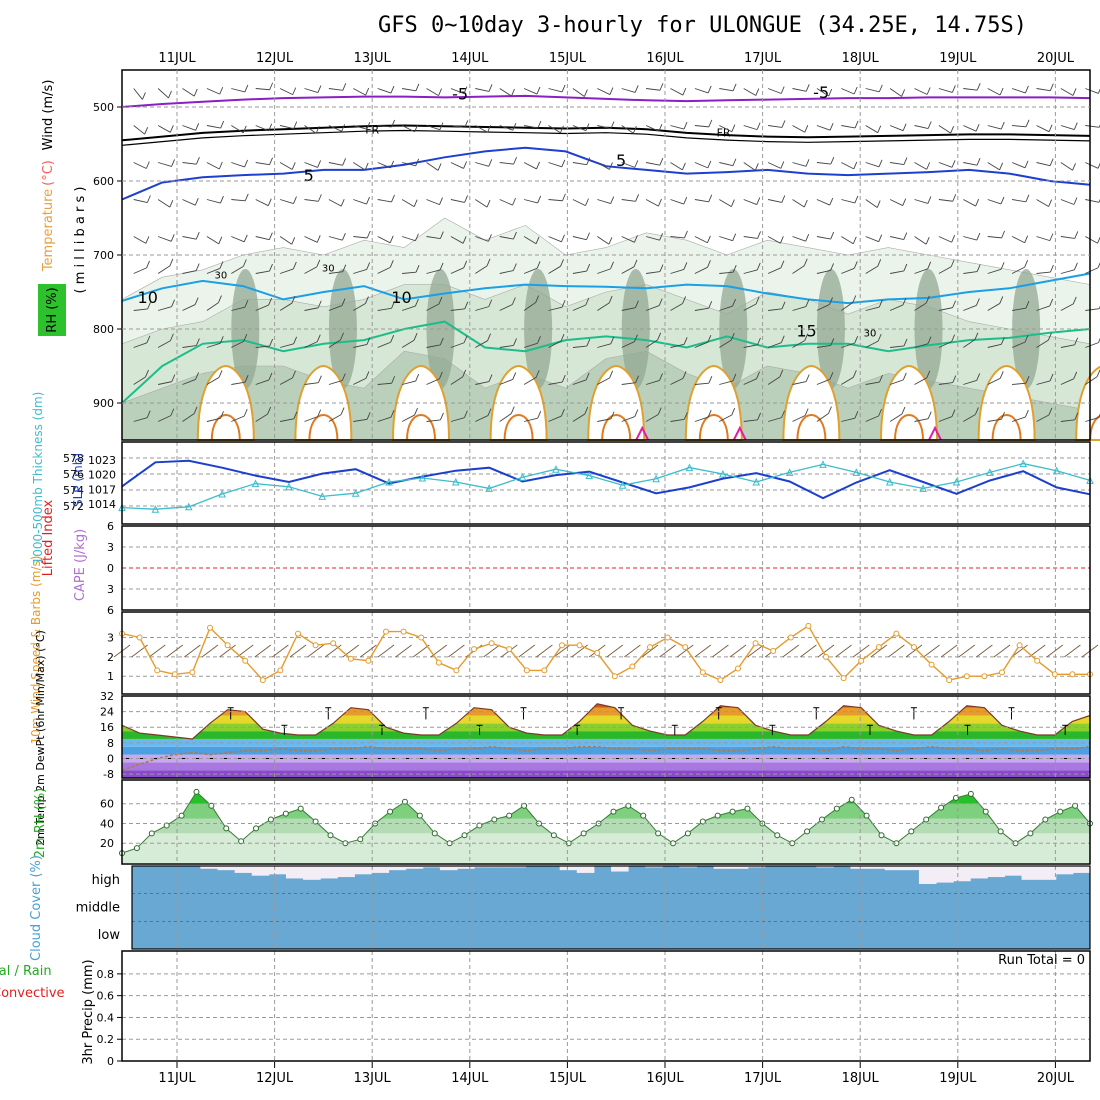  What do you see at coordinates (48, 230) in the screenshot?
I see `temp-legend-label: Temperature` at bounding box center [48, 230].